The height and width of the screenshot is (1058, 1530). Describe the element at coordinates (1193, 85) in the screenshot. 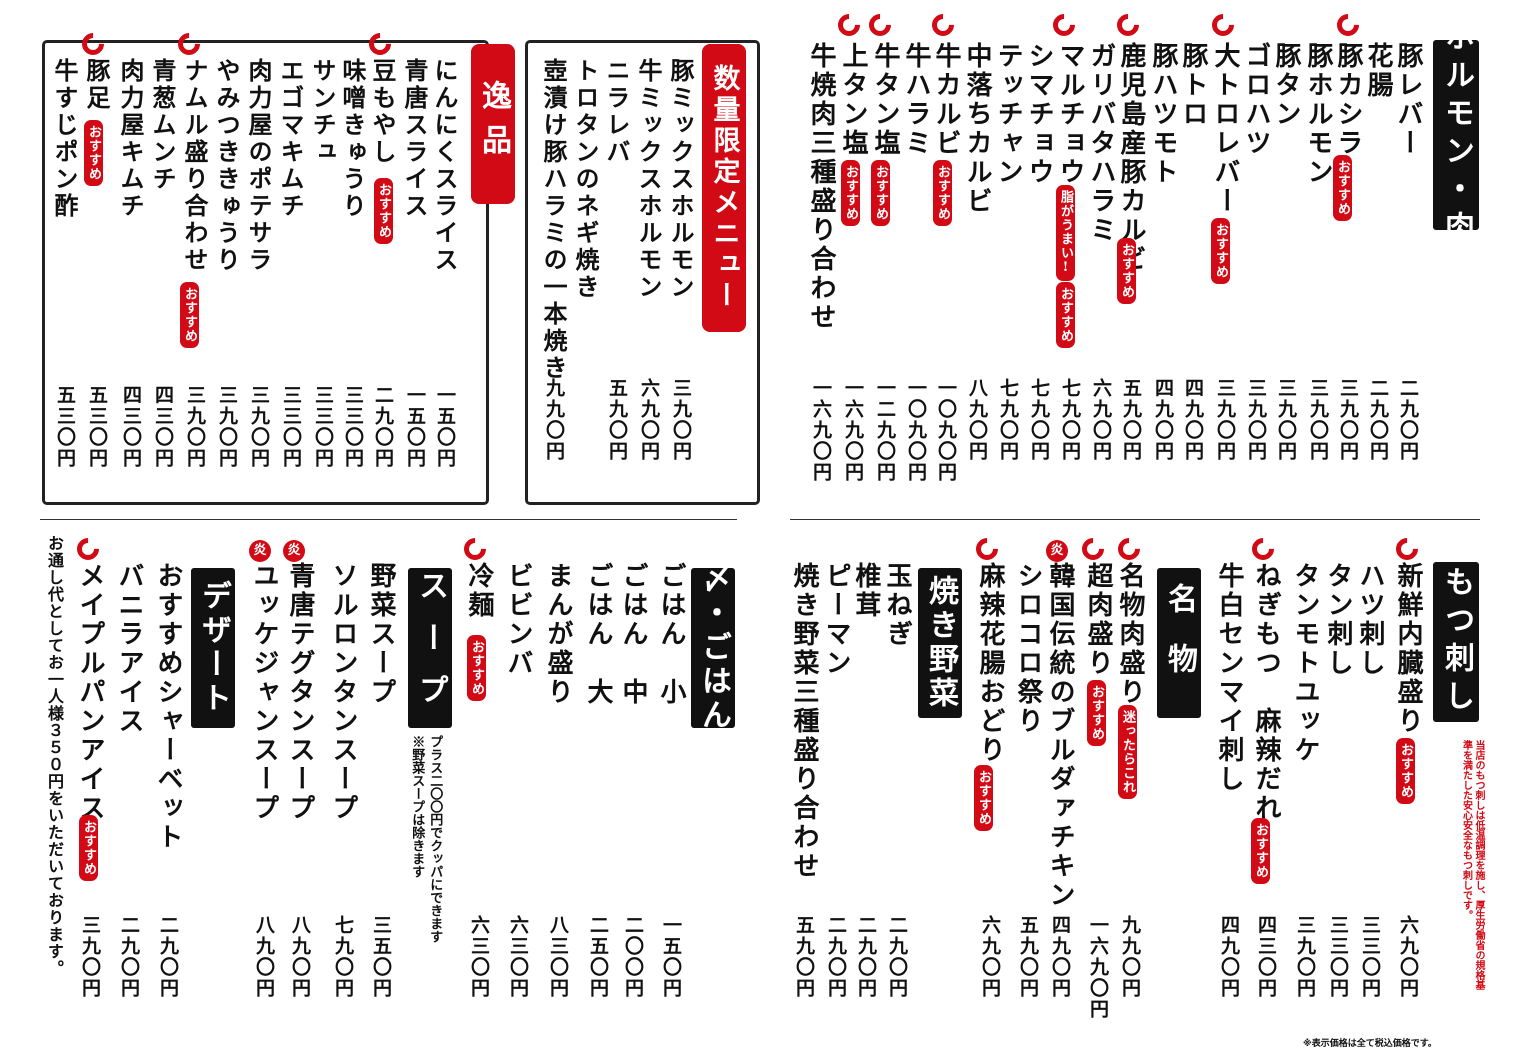

I see `menu-item-name: 豚トロ` at that location.